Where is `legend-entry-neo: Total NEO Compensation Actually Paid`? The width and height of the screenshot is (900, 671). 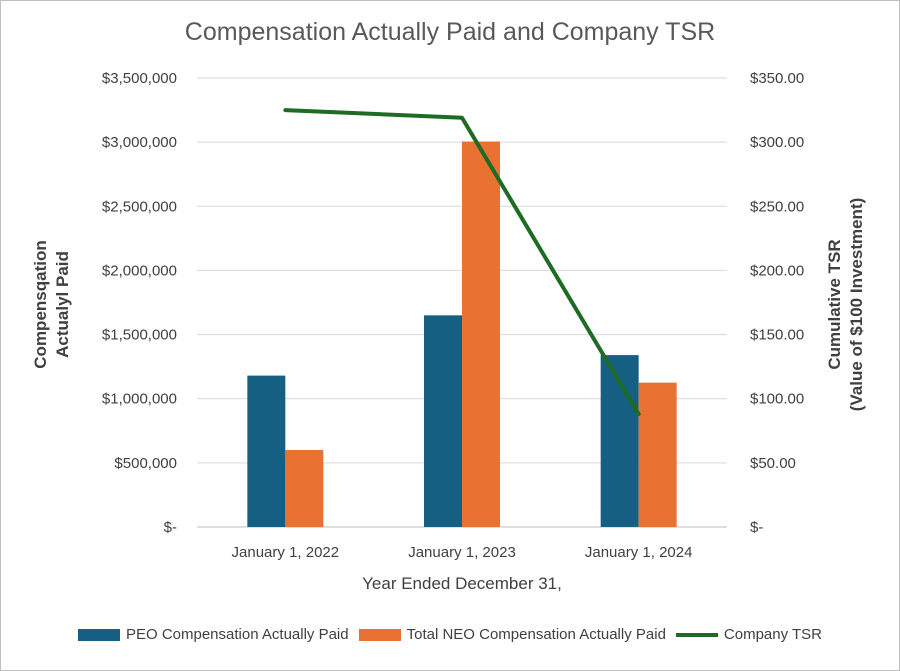
legend-entry-neo: Total NEO Compensation Actually Paid is located at coordinates (512, 634).